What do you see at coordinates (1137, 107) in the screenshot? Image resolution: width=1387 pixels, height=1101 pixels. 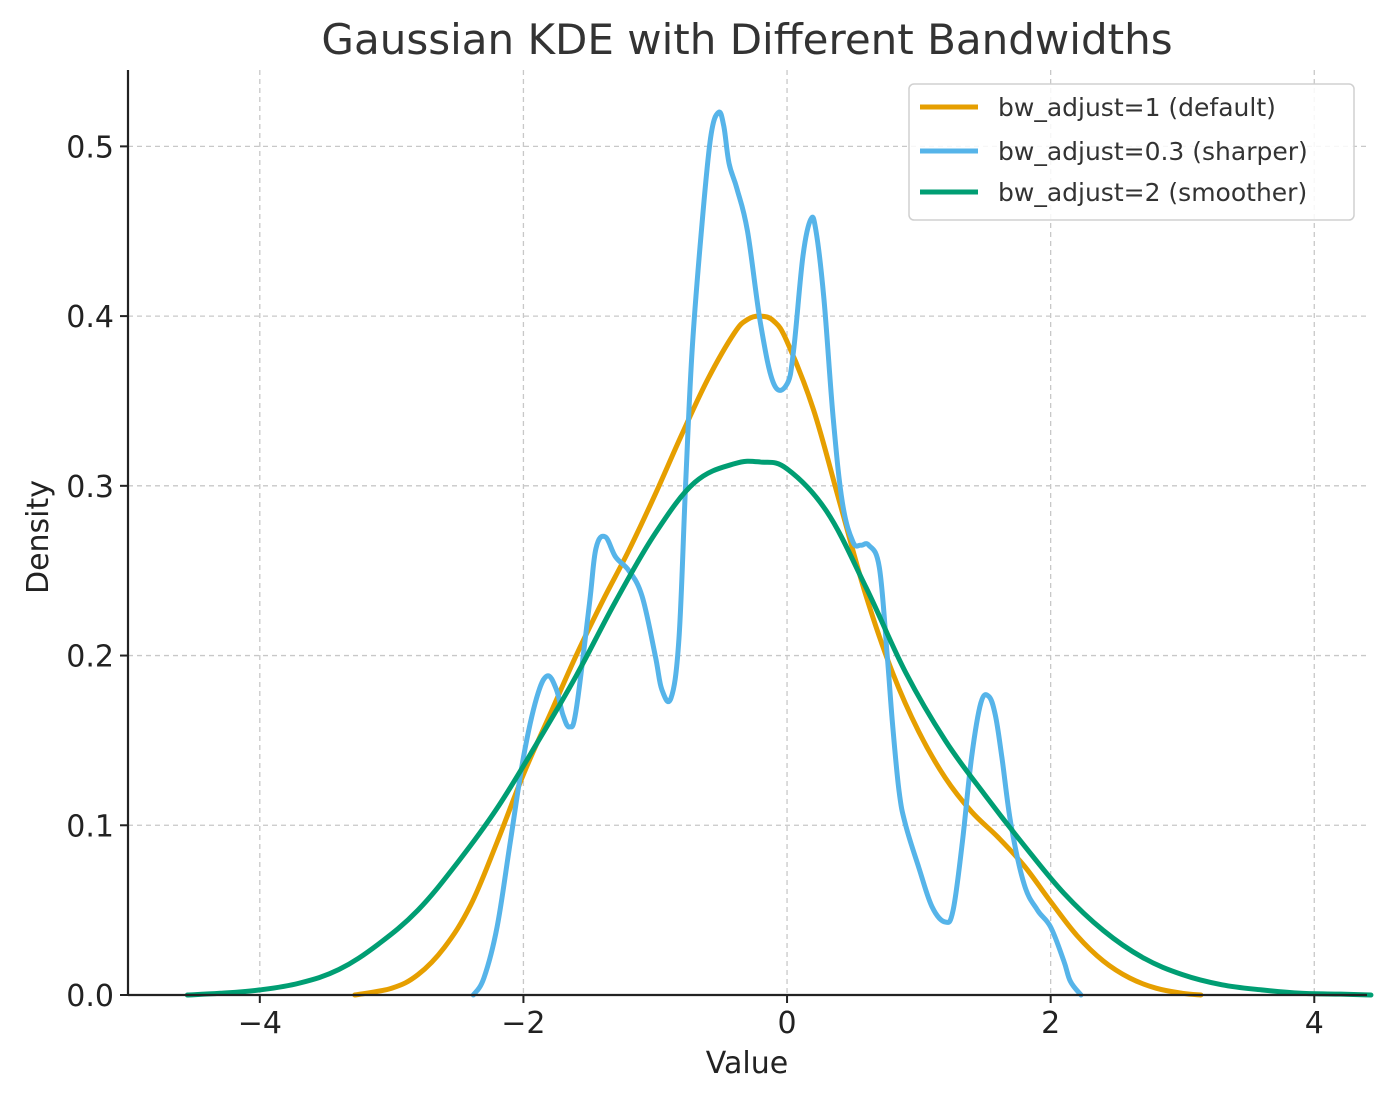 I see `legend-label-default: bw_adjust=1 (default)` at bounding box center [1137, 107].